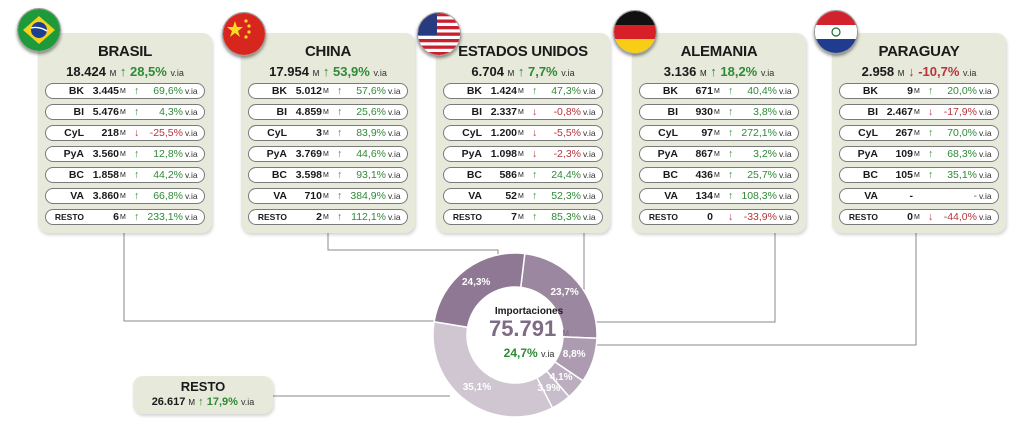  I want to click on category-value: 0, so click(910, 217).